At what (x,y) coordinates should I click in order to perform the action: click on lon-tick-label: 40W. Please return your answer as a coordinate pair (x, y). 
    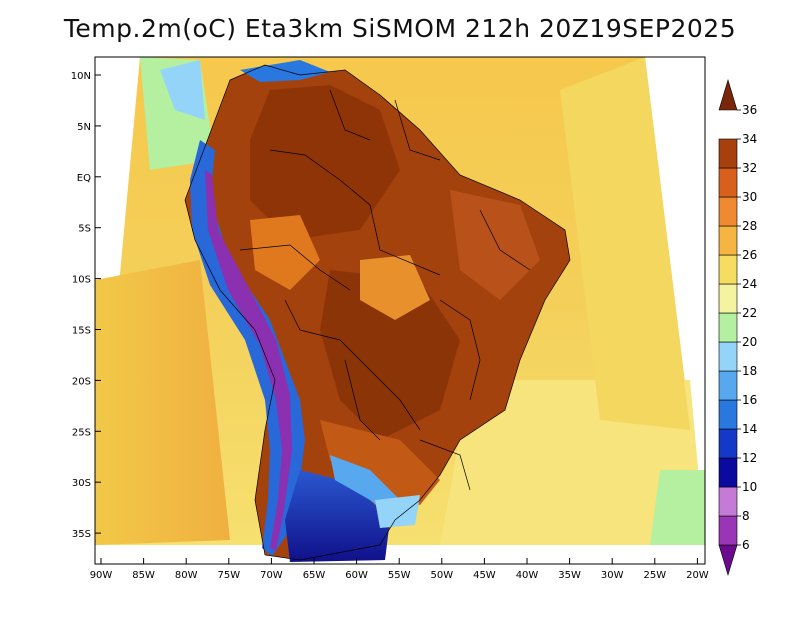
    Looking at the image, I should click on (527, 575).